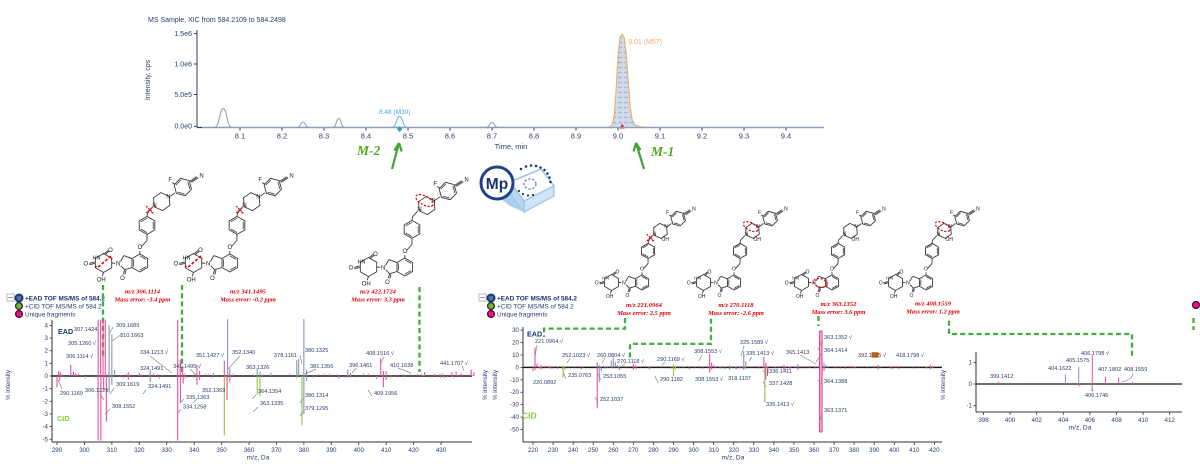 Image resolution: width=1200 pixels, height=471 pixels. I want to click on svg-text: 318.1137, so click(739, 379).